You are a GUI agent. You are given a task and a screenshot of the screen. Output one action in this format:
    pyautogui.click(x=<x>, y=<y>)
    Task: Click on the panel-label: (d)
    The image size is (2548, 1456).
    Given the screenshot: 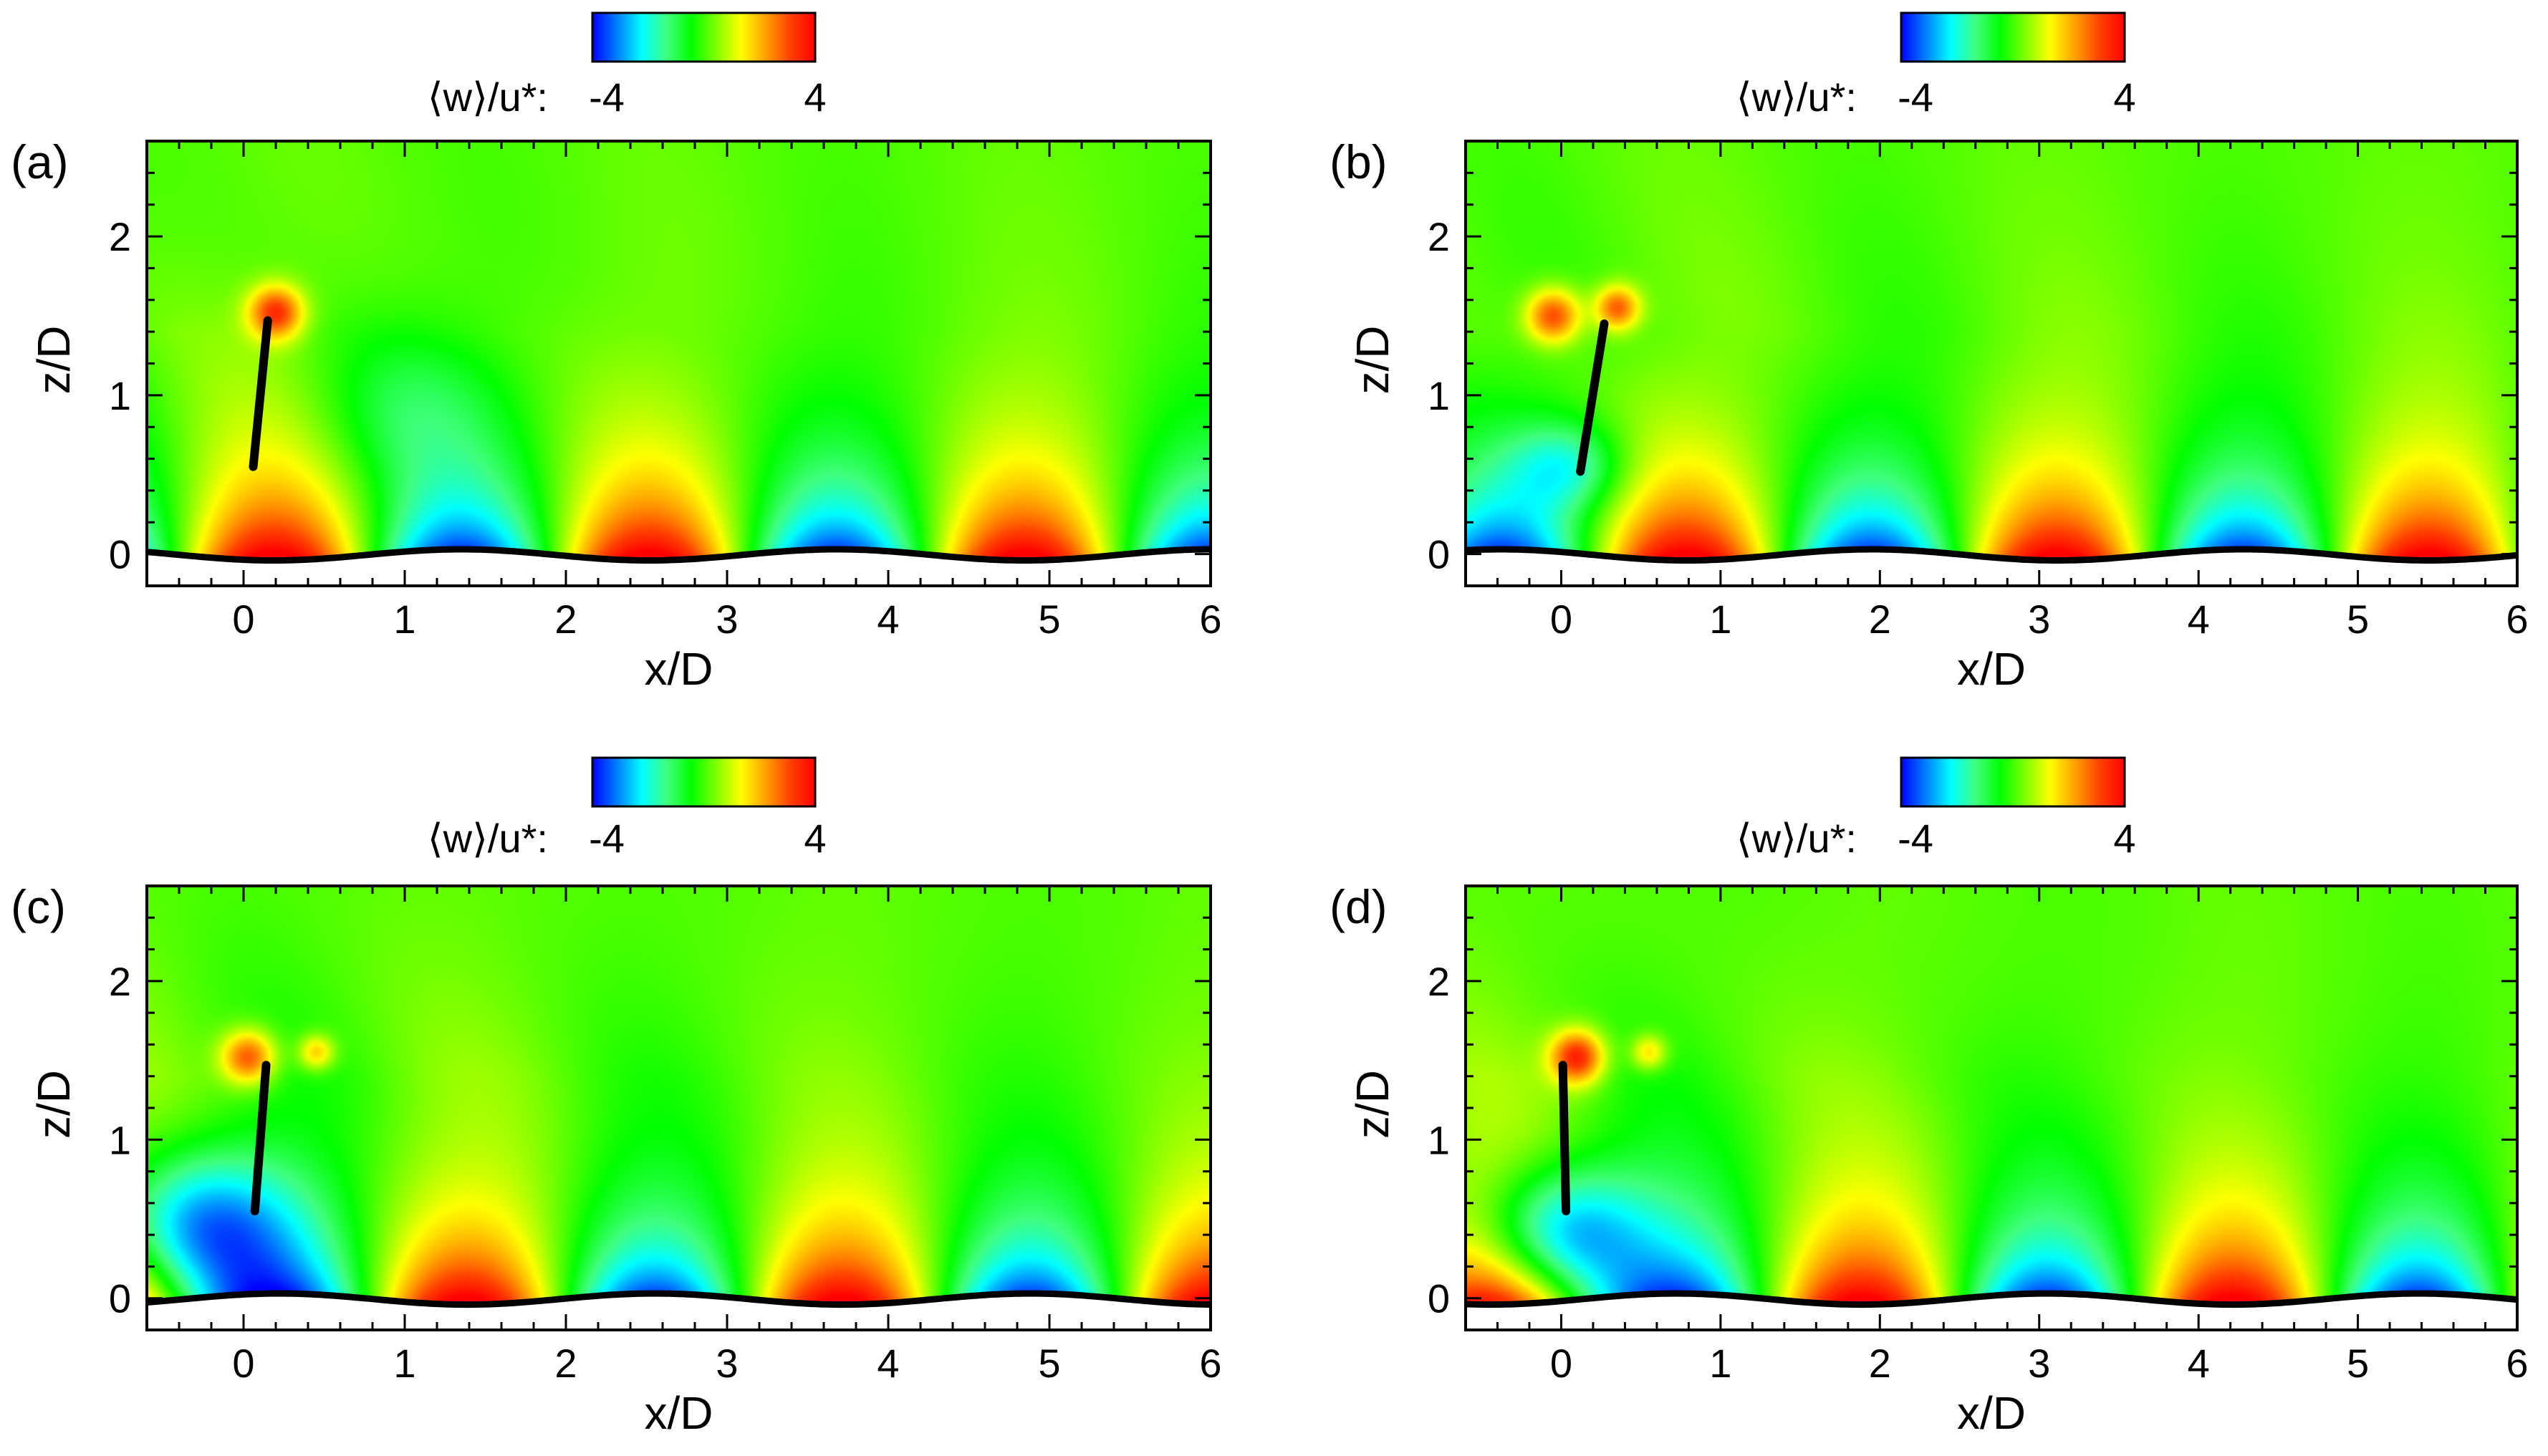 What is the action you would take?
    pyautogui.click(x=1359, y=906)
    